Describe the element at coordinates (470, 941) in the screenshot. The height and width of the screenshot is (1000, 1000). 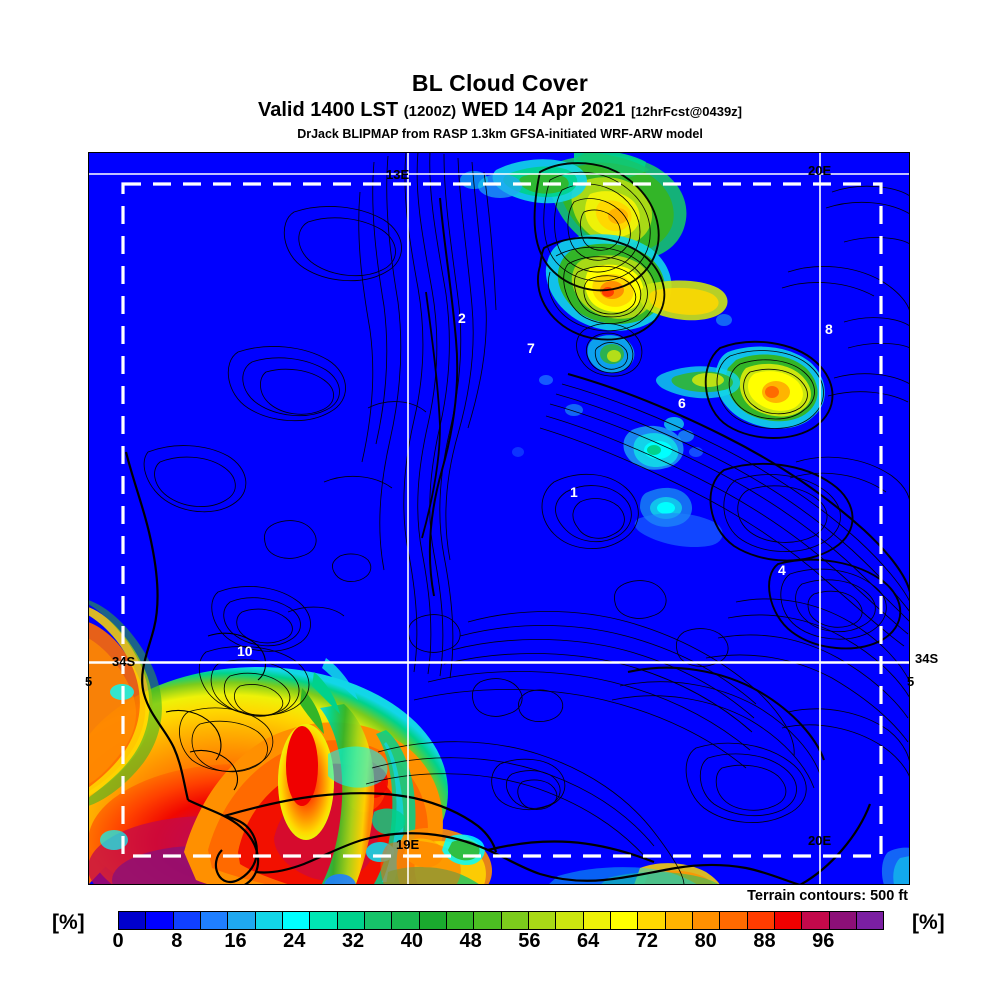
I see `colorbar-tick-48: 48` at that location.